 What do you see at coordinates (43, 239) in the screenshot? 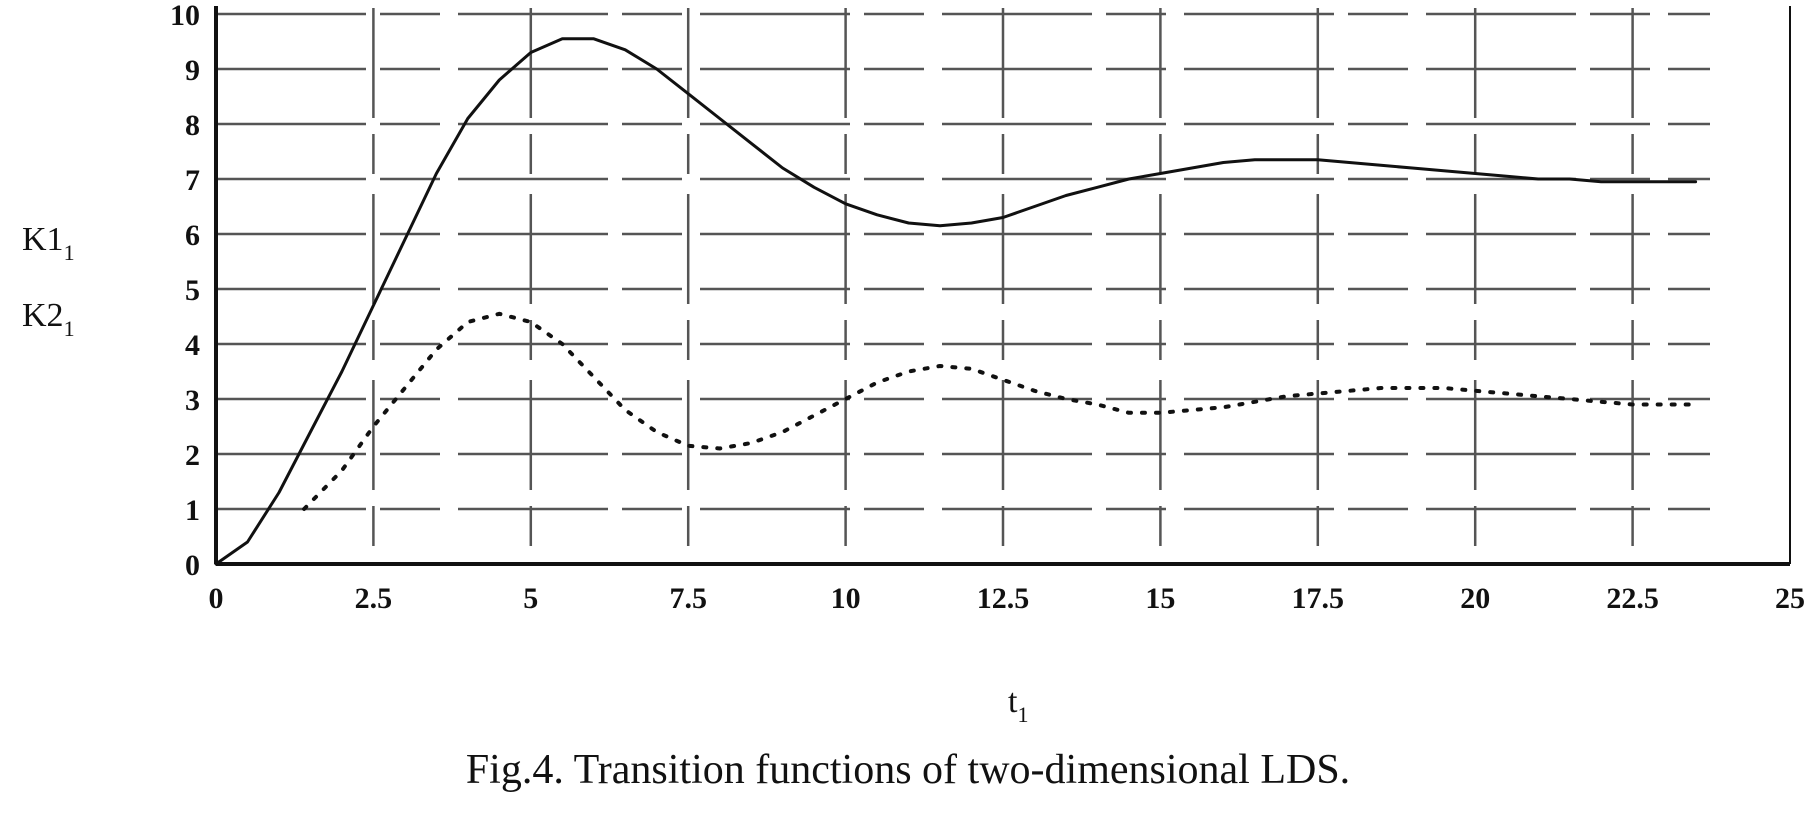
I see `ylabel-k1-name: K1` at bounding box center [43, 239].